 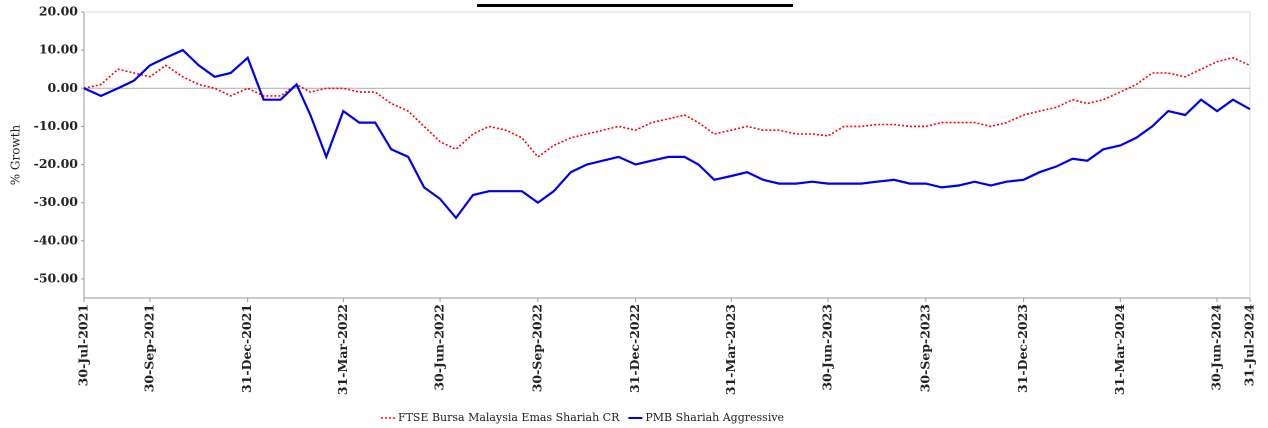 What do you see at coordinates (56, 277) in the screenshot?
I see `y-tick-label: -50.00` at bounding box center [56, 277].